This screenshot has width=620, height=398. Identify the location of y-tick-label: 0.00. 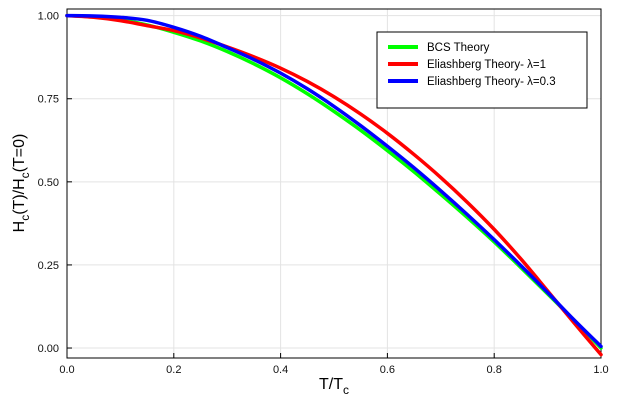
(48, 349).